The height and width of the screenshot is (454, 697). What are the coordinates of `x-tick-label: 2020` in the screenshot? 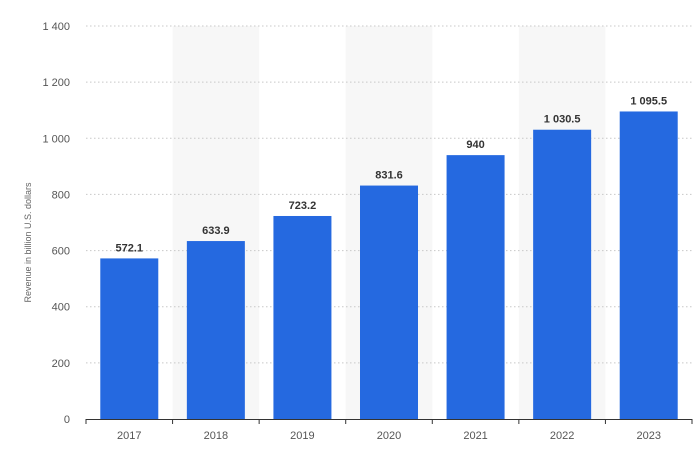 It's located at (389, 436).